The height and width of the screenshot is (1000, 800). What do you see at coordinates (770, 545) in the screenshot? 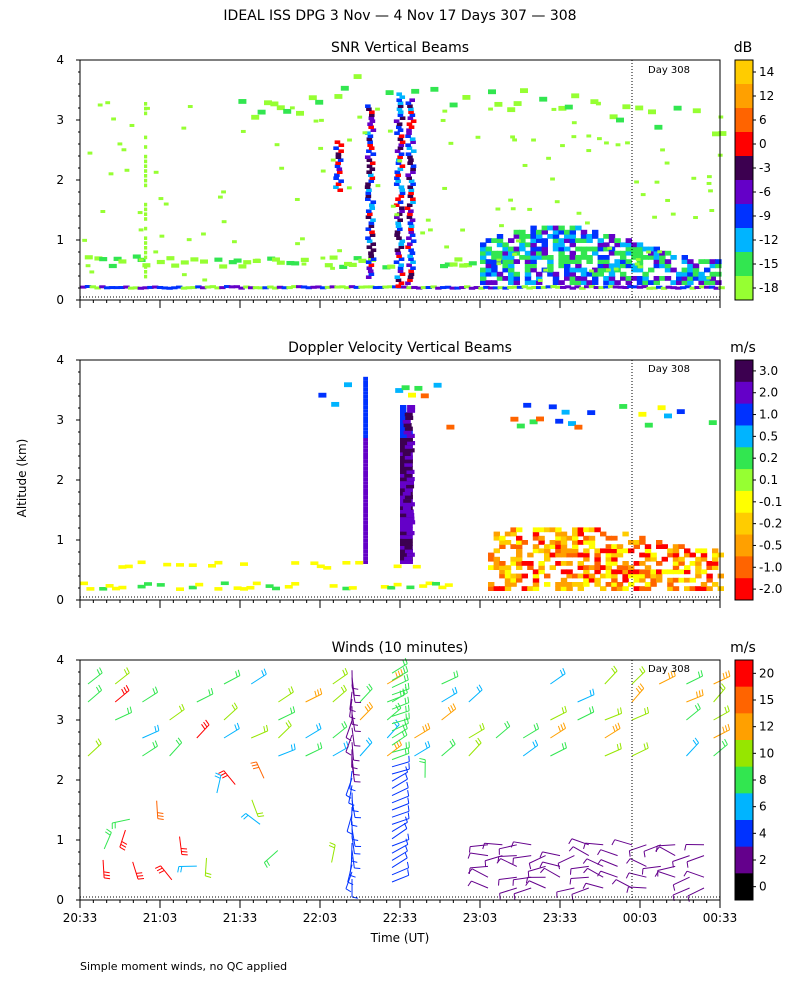
I see `colorbar-label: -0.5` at bounding box center [770, 545].